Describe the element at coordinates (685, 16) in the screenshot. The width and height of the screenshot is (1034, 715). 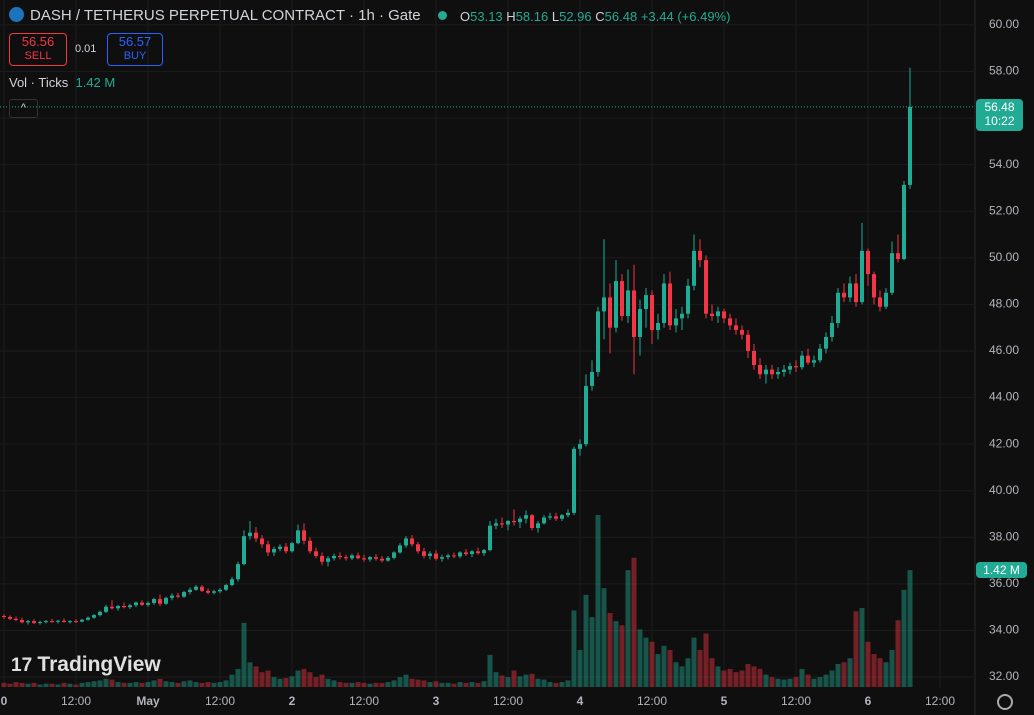
I see `change: +3.44 (+6.49%)` at that location.